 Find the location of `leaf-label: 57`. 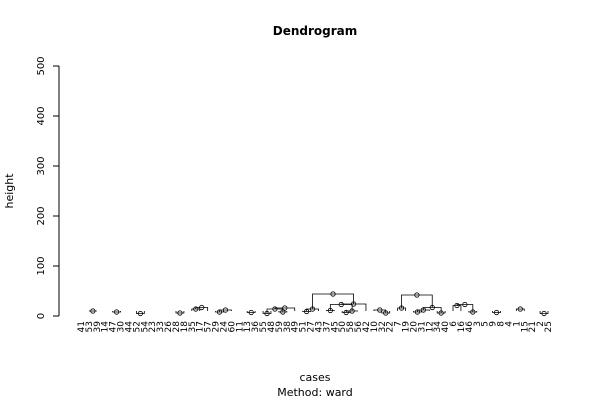

leaf-label: 57 is located at coordinates (209, 326).